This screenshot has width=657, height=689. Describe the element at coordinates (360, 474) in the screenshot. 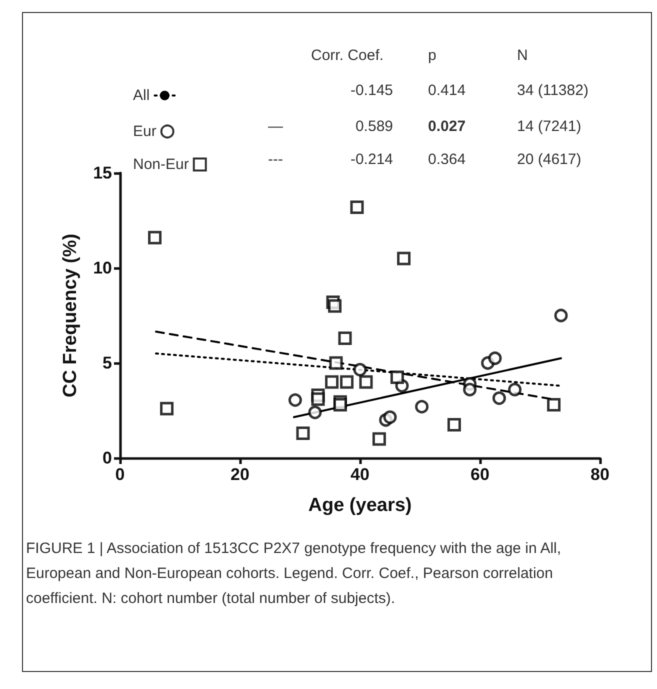

I see `x-tick-label: 40` at that location.